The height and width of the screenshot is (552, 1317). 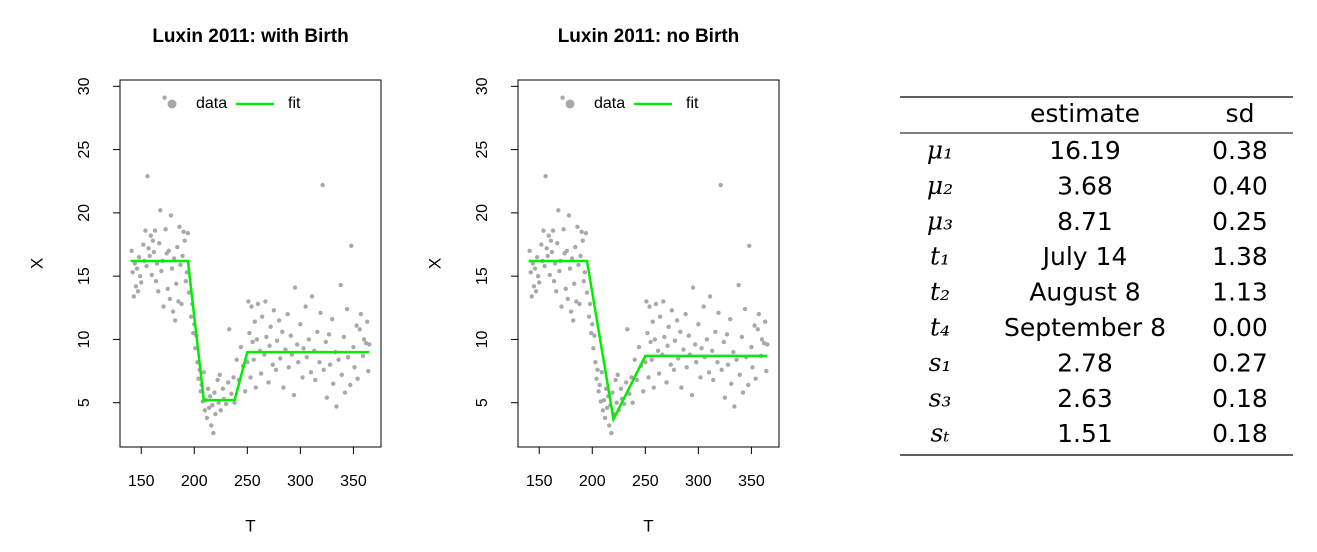 What do you see at coordinates (482, 402) in the screenshot?
I see `y-tick-label: 5` at bounding box center [482, 402].